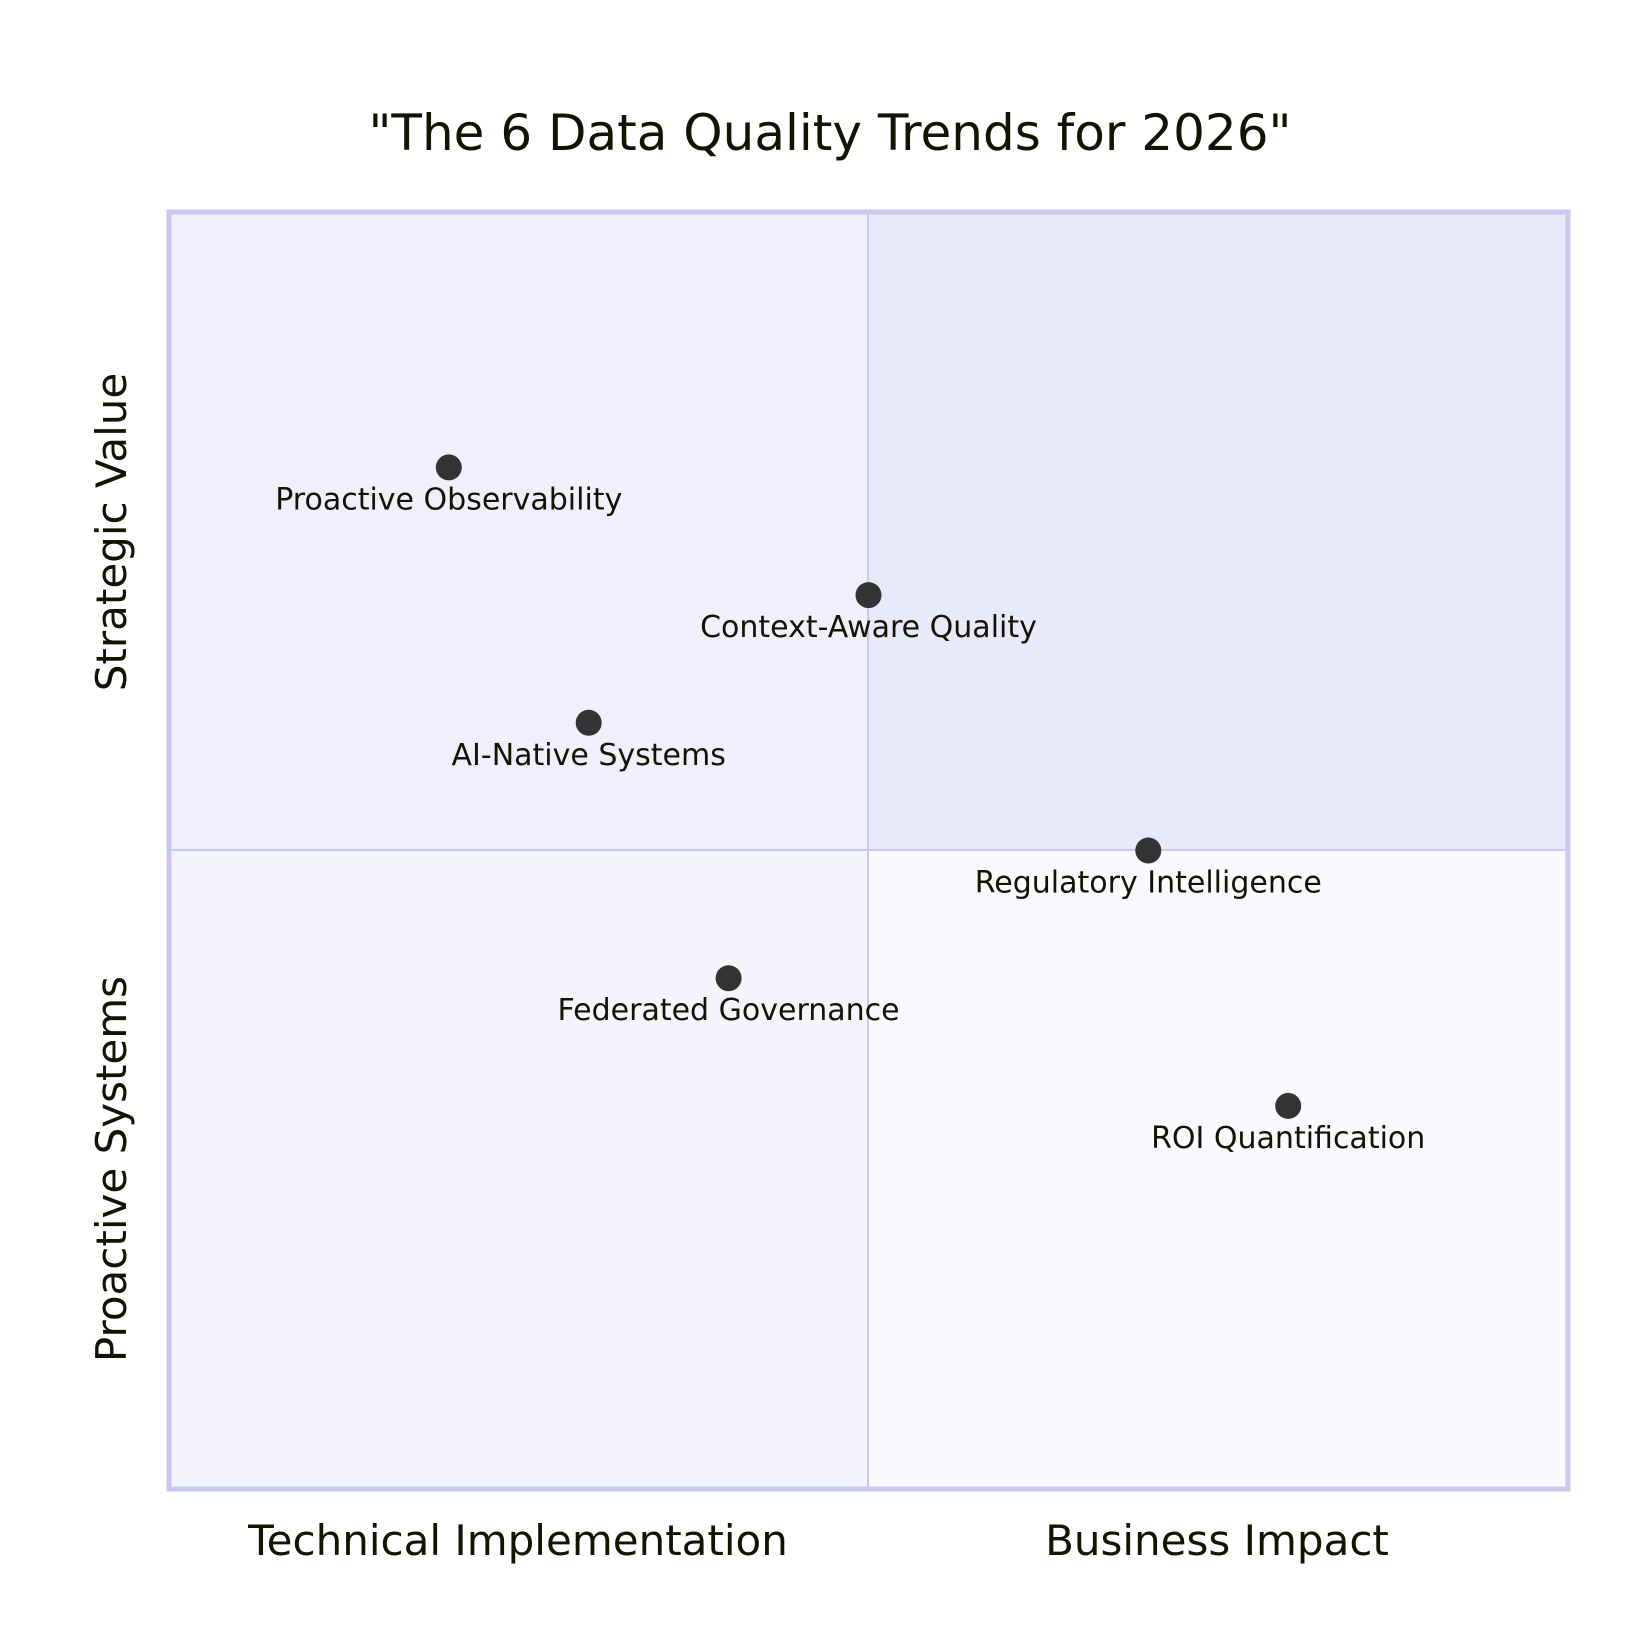  Describe the element at coordinates (111, 532) in the screenshot. I see `y-axis-high-label: Strategic Value` at that location.